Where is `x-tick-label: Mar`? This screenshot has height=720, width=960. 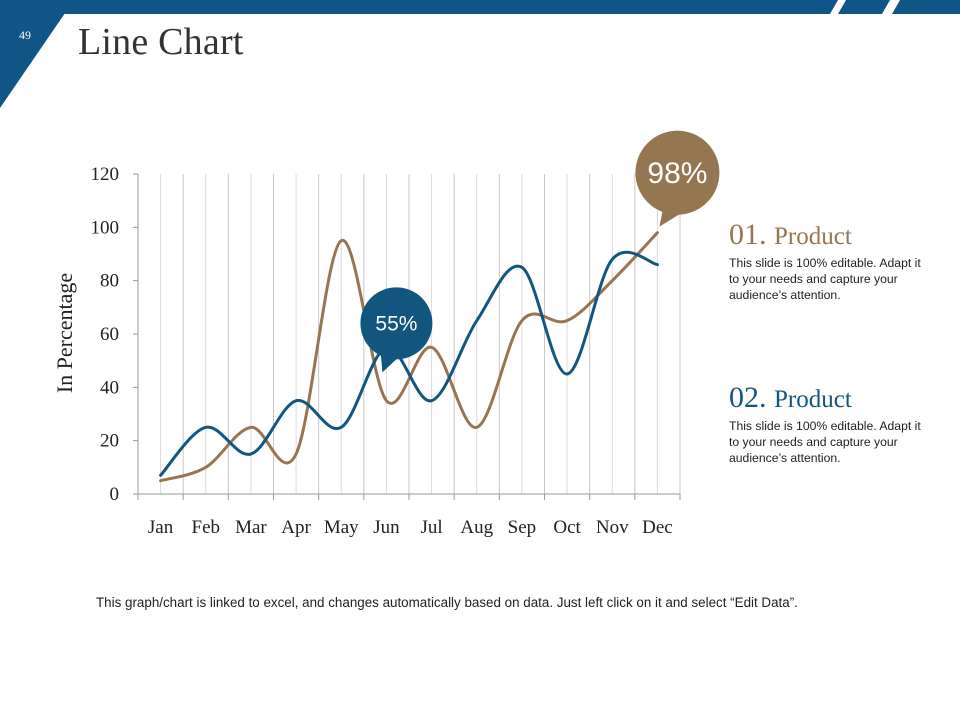 x-tick-label: Mar is located at coordinates (251, 527).